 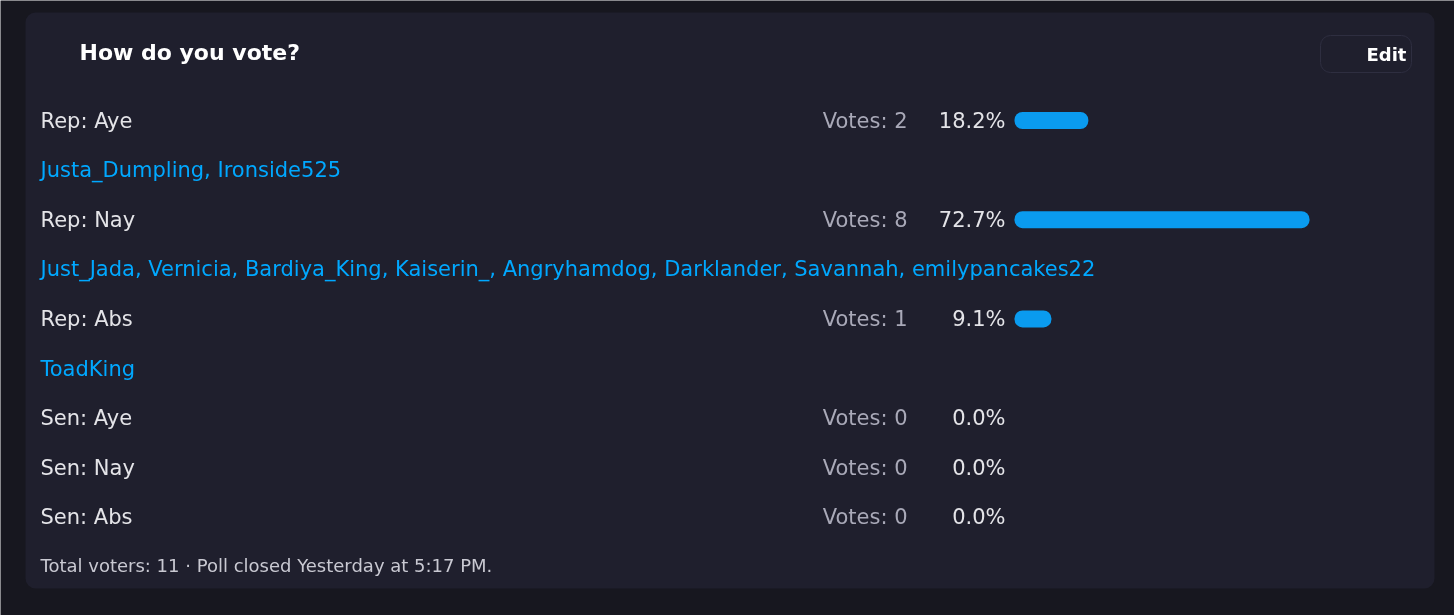 I want to click on y-tick-label: Sen: Aye, so click(x=86, y=418).